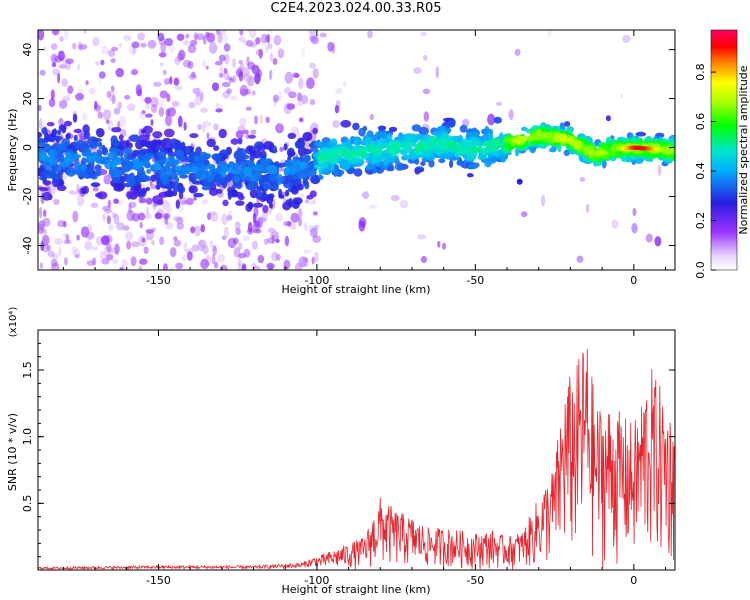 The width and height of the screenshot is (750, 600). I want to click on colorbar-axis: 0.0 0.2 0.4 0.6 0.8, so click(705, 171).